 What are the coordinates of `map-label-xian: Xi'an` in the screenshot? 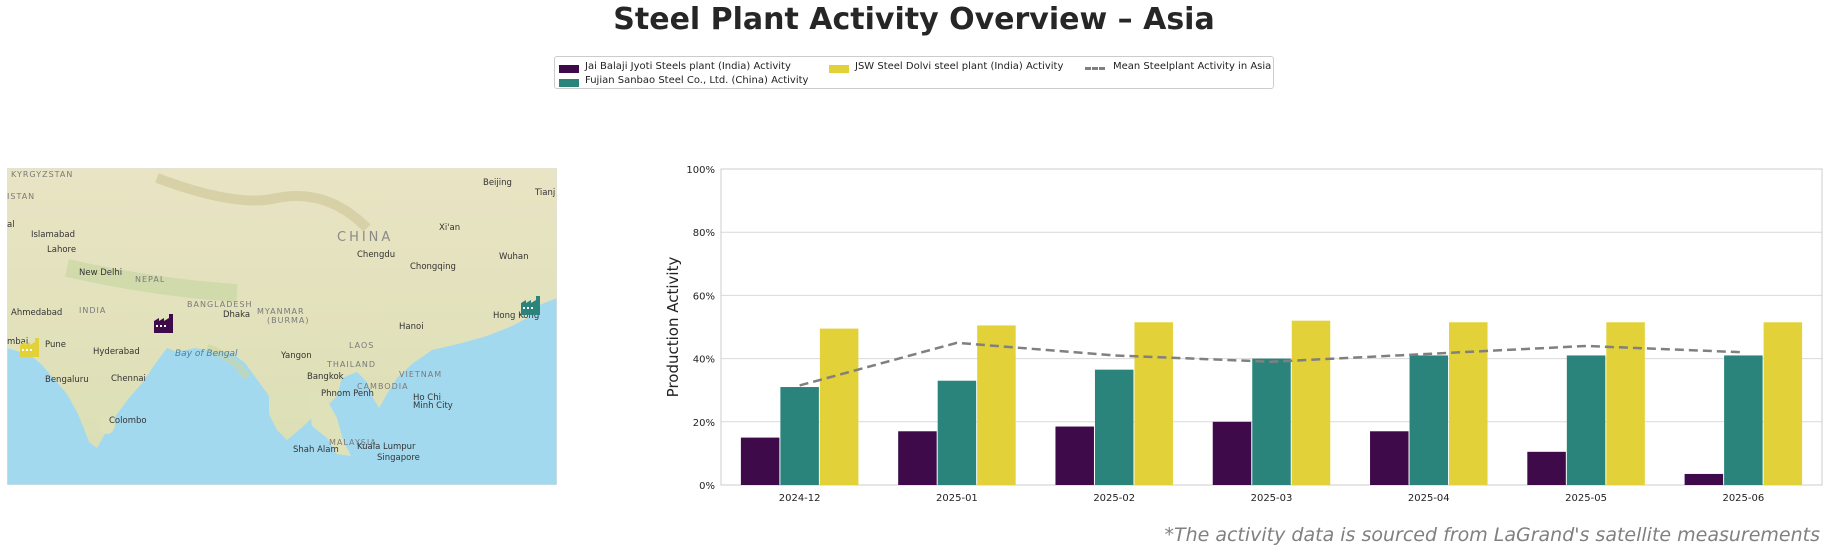 It's located at (450, 228).